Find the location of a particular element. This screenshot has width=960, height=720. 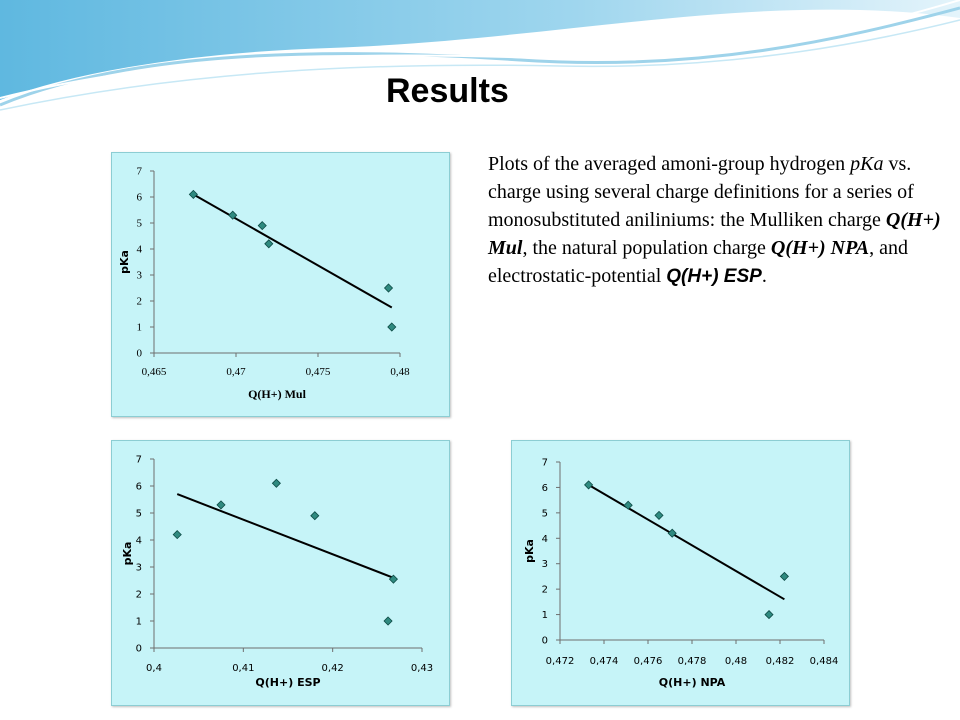

description-part: . is located at coordinates (764, 276).